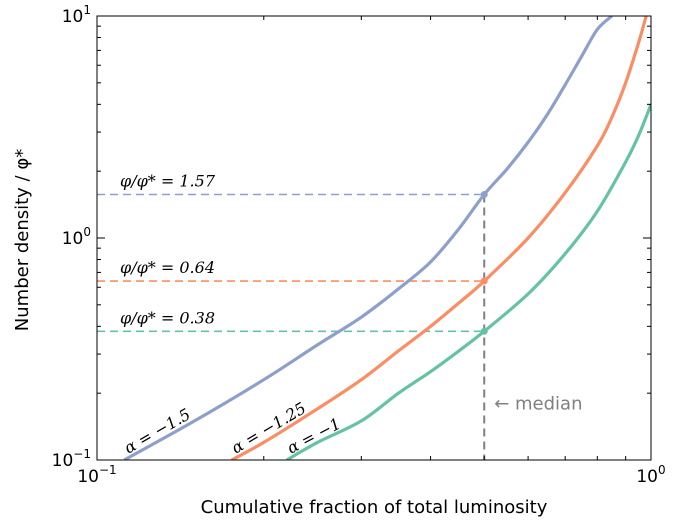 The height and width of the screenshot is (528, 694). What do you see at coordinates (76, 237) in the screenshot?
I see `y-tick-label: 10⁰` at bounding box center [76, 237].